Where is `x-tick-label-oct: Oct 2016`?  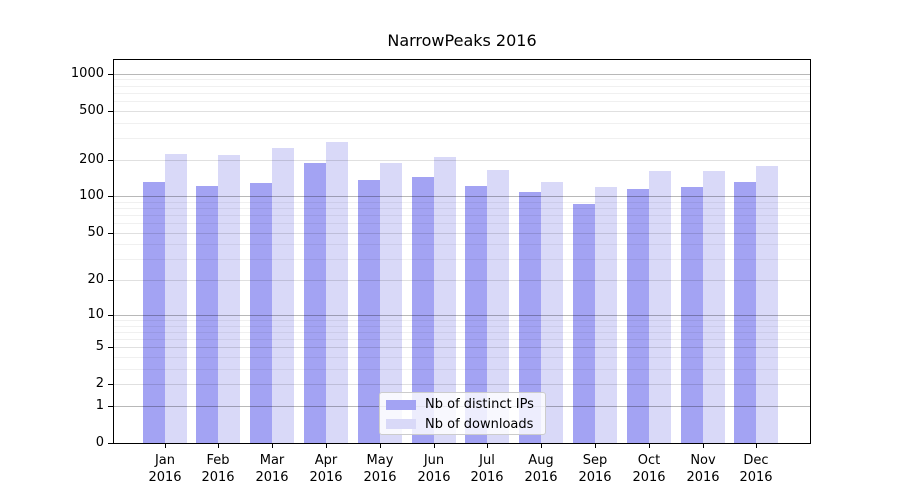 x-tick-label-oct: Oct 2016 is located at coordinates (649, 469).